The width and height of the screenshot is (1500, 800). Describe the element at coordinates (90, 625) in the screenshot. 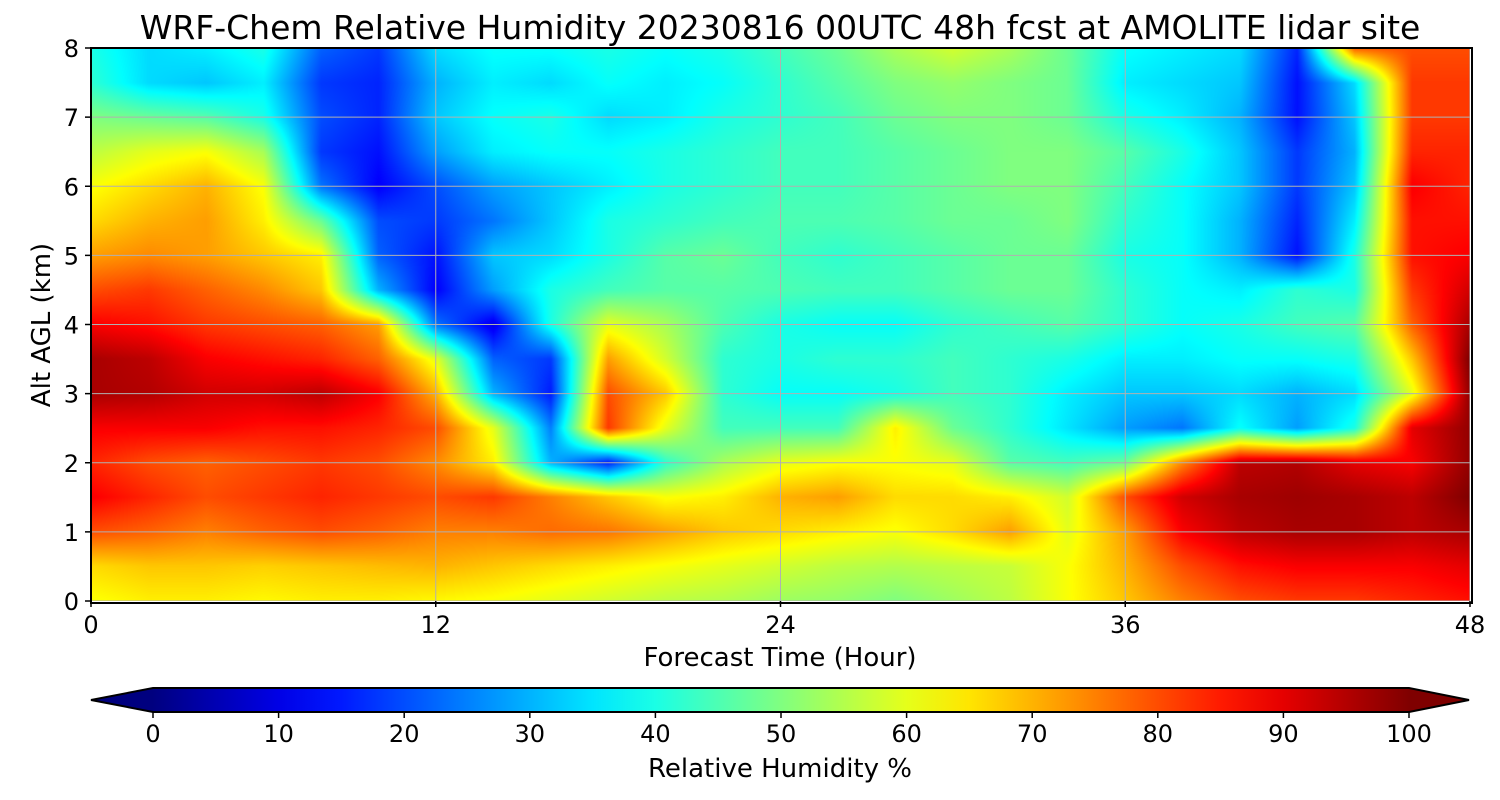

I see `x-tick-label: 0` at that location.